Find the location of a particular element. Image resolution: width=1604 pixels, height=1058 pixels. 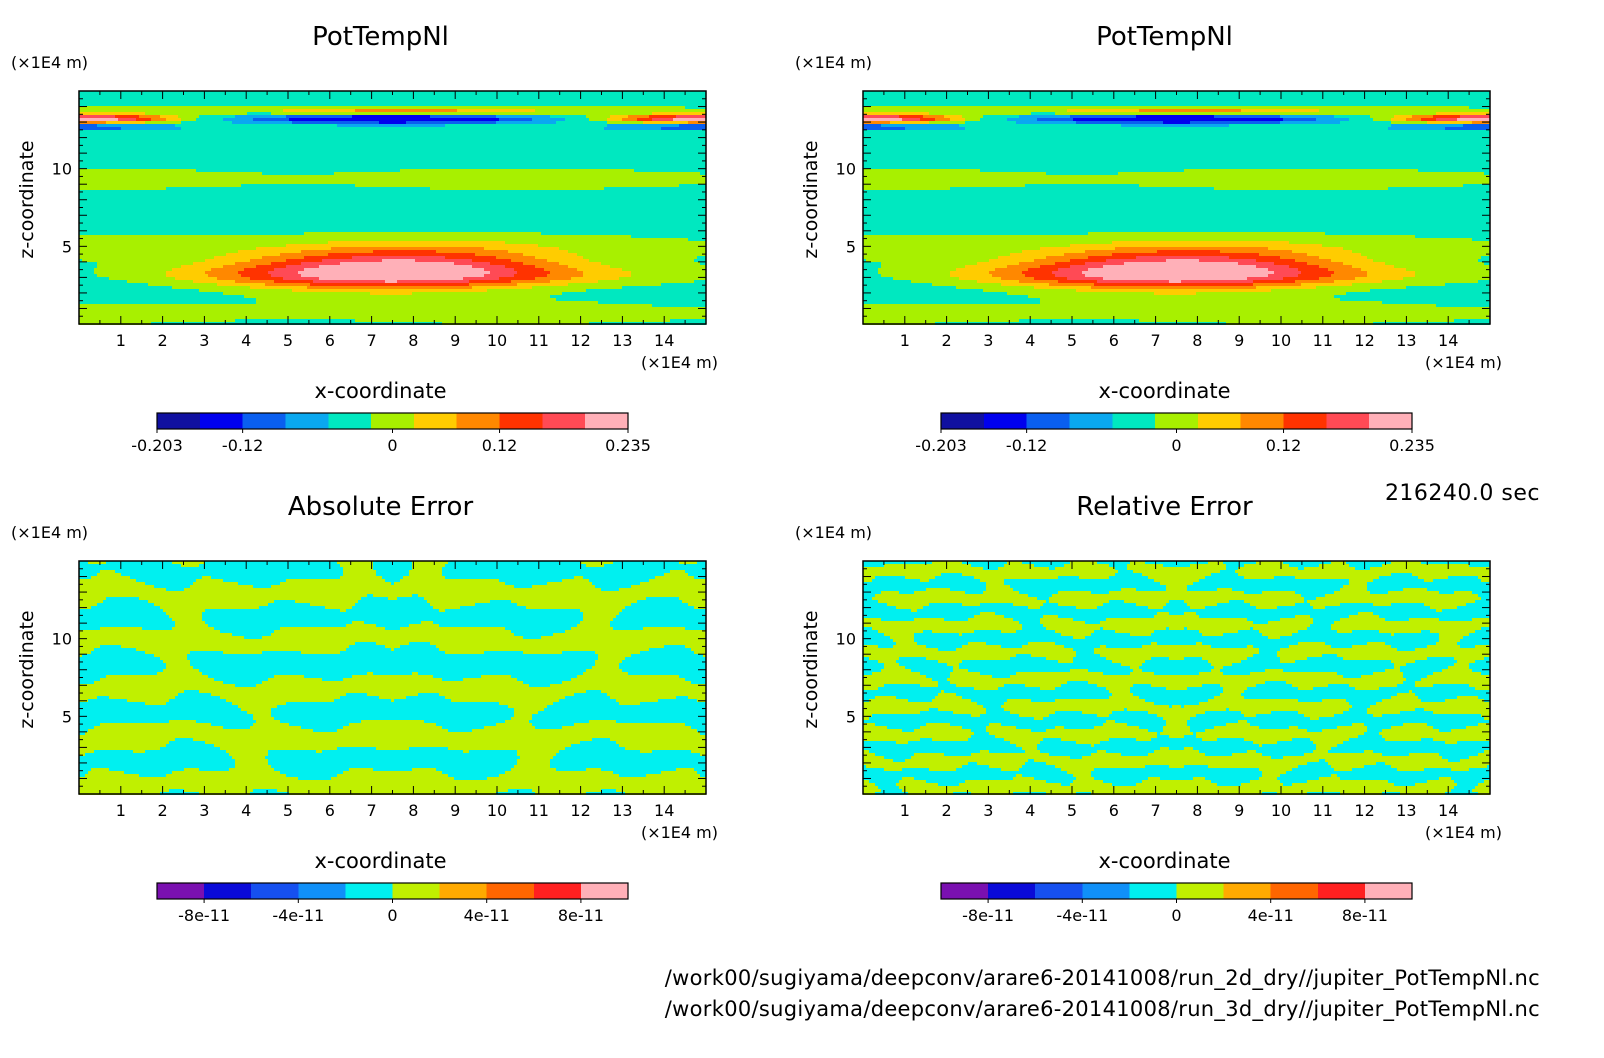

colorbar-tick-label: 0.235 is located at coordinates (1412, 445).